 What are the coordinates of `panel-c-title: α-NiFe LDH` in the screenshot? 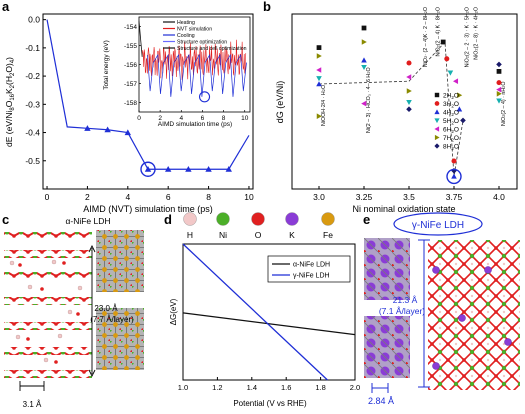 It's located at (87, 221).